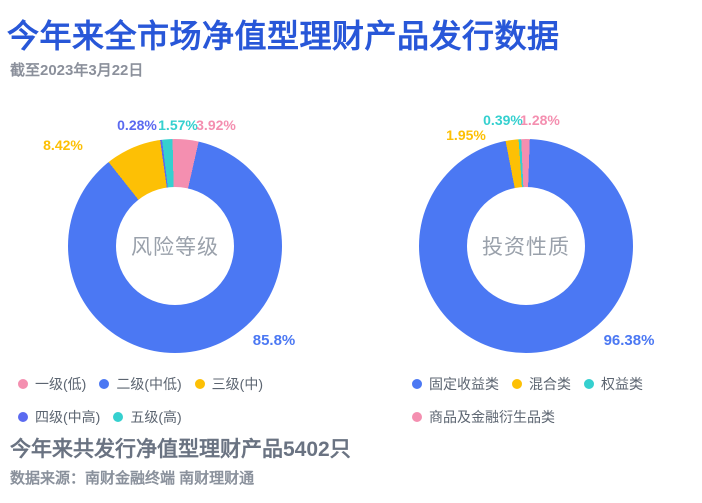 The width and height of the screenshot is (702, 503). Describe the element at coordinates (188, 400) in the screenshot. I see `risk-level-legend: 一级(低) 二级(中低) 三级(中) 四级(中高) 五级(高)` at that location.